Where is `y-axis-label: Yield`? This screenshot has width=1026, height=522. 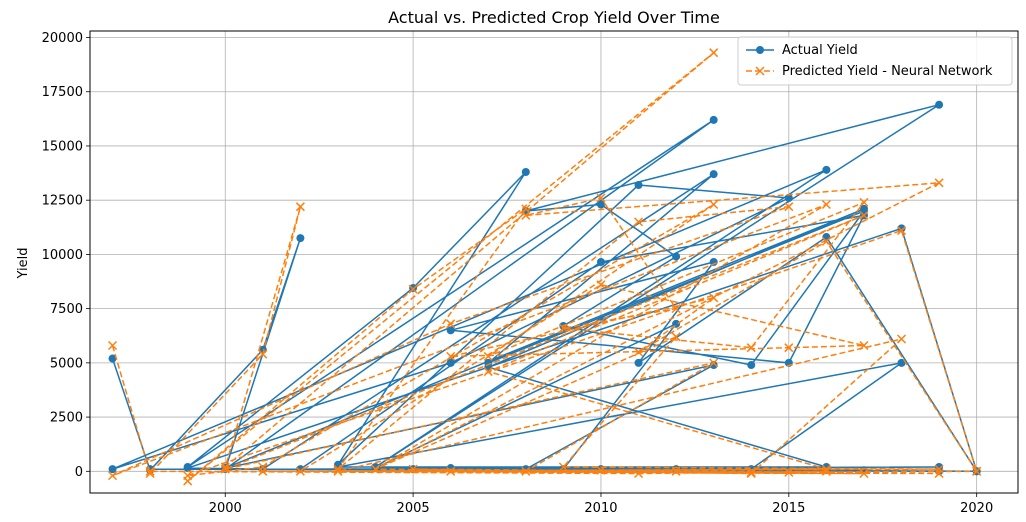
y-axis-label: Yield is located at coordinates (23, 264).